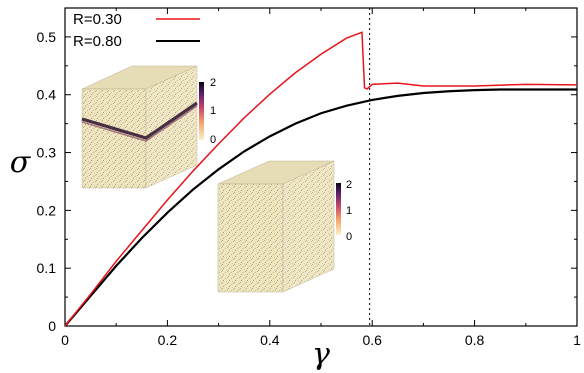 The width and height of the screenshot is (584, 373). I want to click on x-tick-label: 0.2, so click(168, 340).